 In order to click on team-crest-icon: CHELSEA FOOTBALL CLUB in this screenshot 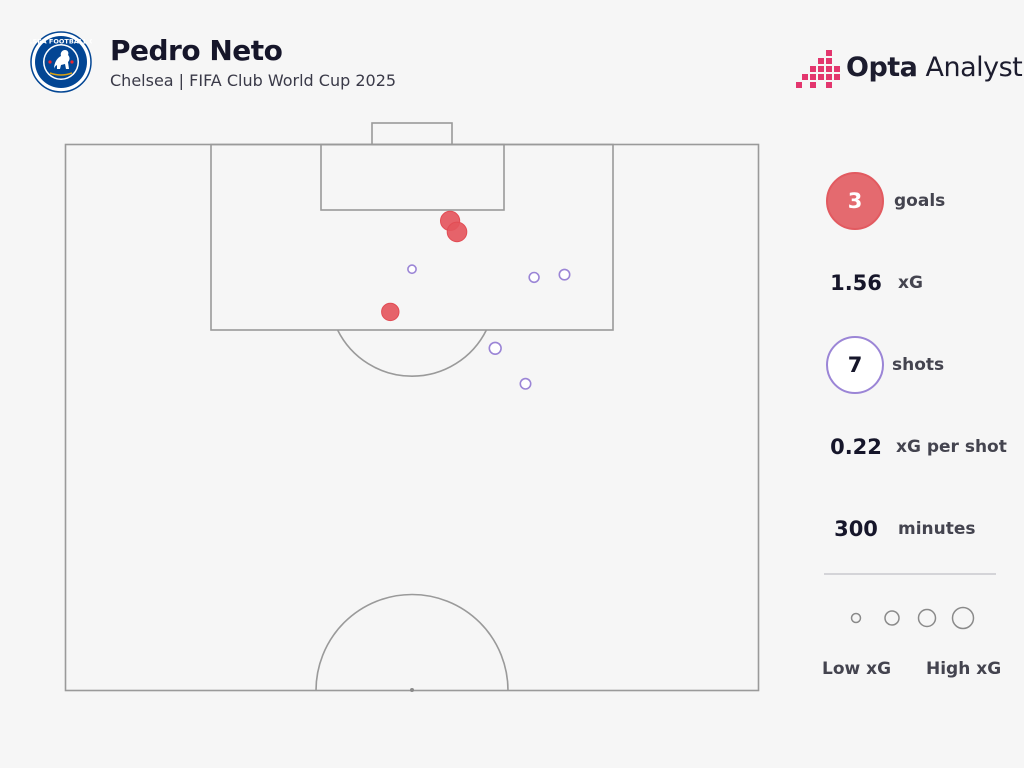, I will do `click(61, 62)`.